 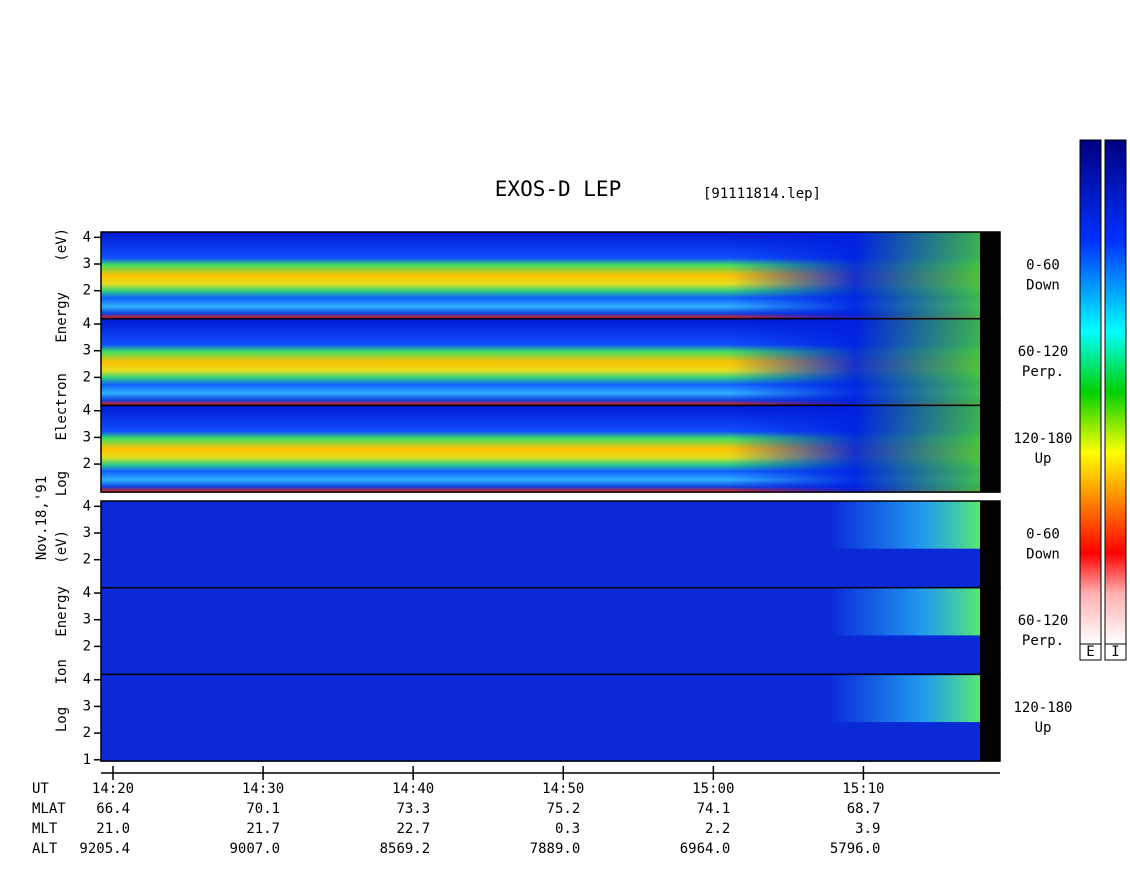 What do you see at coordinates (263, 829) in the screenshot?
I see `orbit-value: 21.7` at bounding box center [263, 829].